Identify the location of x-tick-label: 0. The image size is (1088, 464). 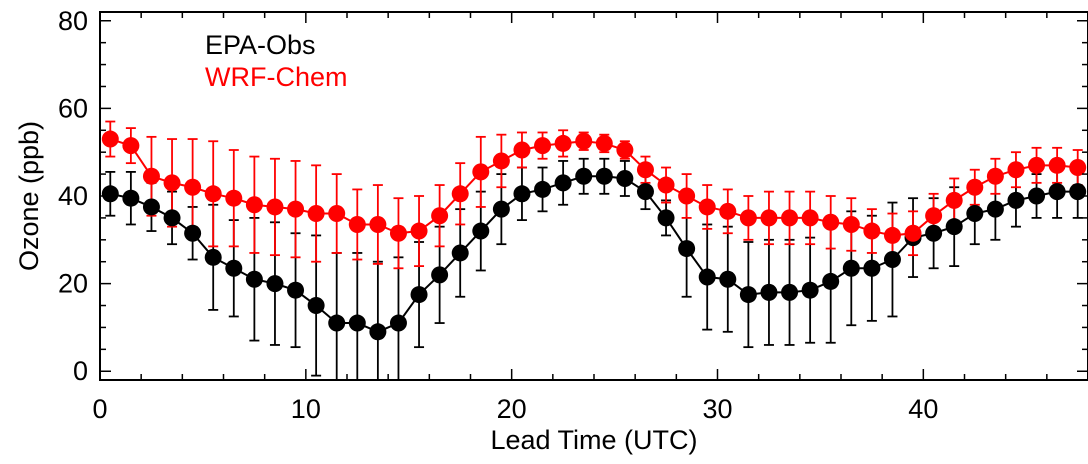
(99, 409).